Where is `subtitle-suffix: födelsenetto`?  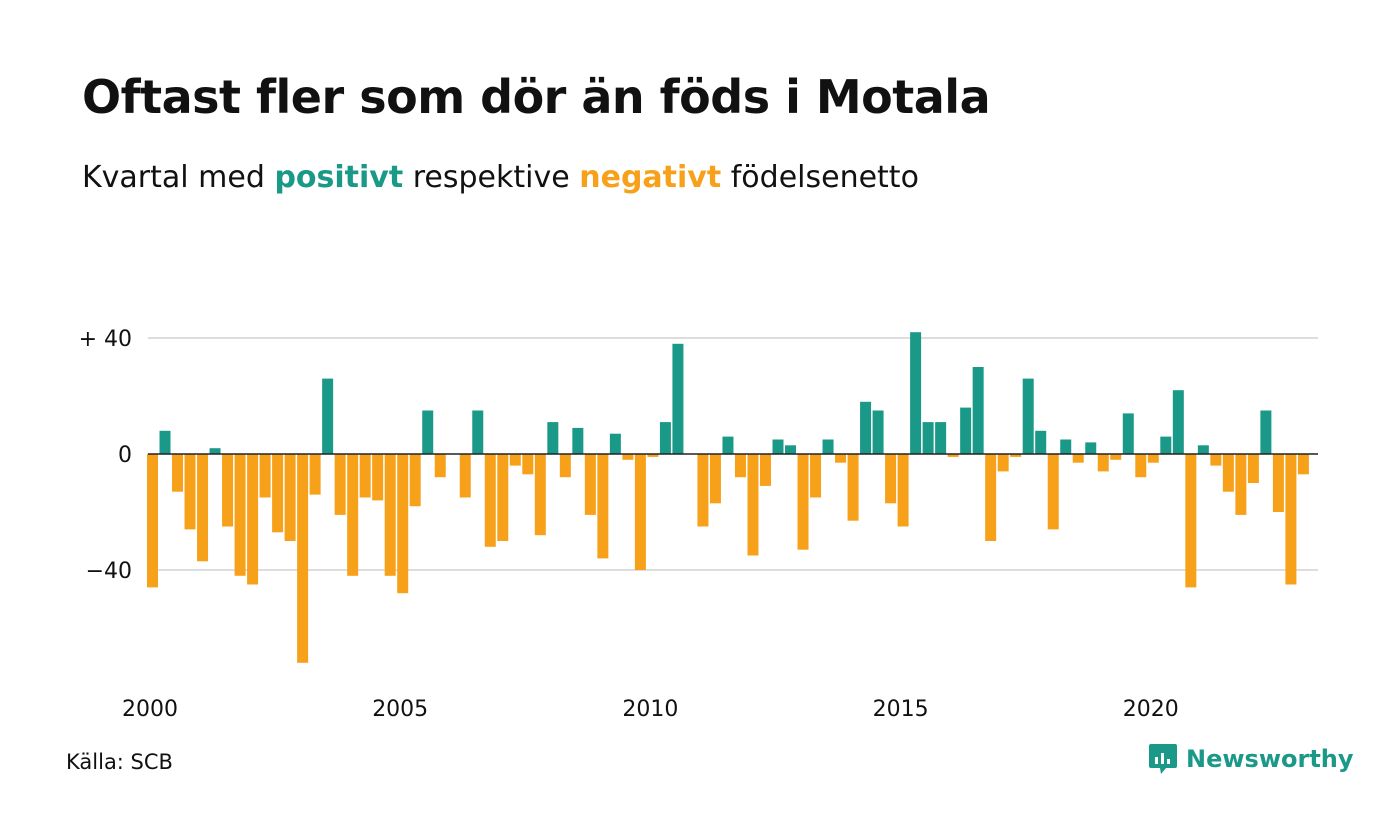 subtitle-suffix: födelsenetto is located at coordinates (824, 177).